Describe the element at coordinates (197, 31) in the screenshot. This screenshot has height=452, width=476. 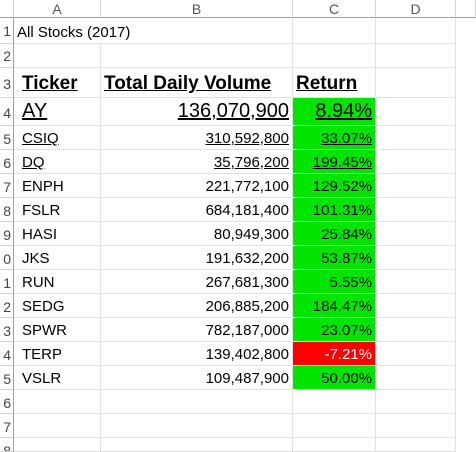
I see `cell-b1` at that location.